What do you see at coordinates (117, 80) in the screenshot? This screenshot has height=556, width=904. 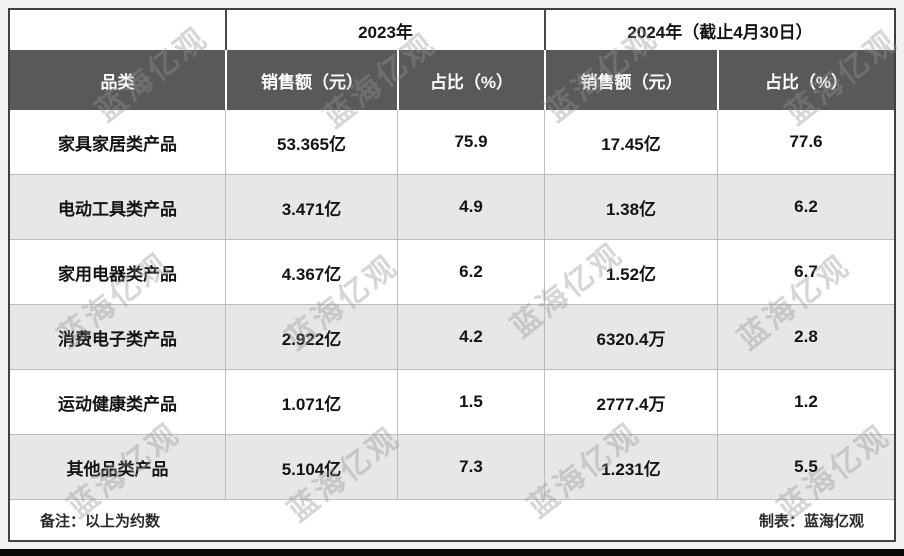 I see `column-header-category: 品类` at bounding box center [117, 80].